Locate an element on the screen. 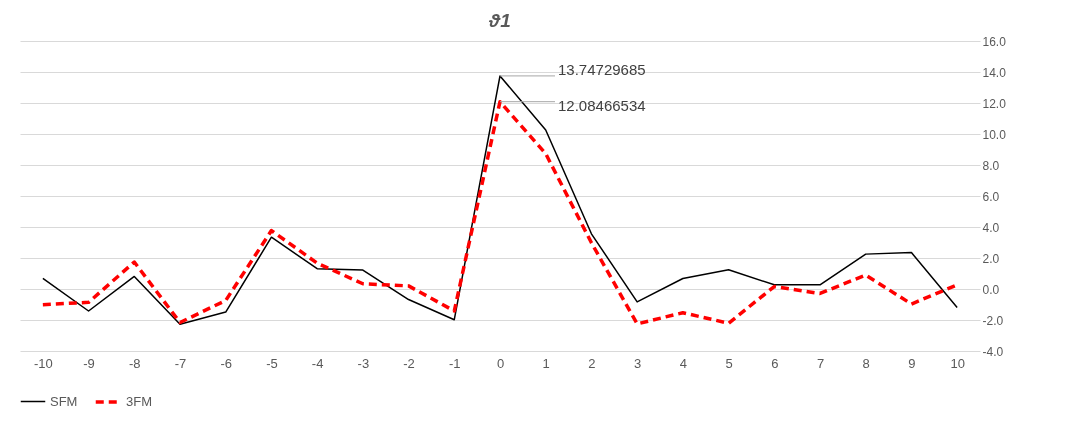  y-tick-label: 4.0 is located at coordinates (991, 227).